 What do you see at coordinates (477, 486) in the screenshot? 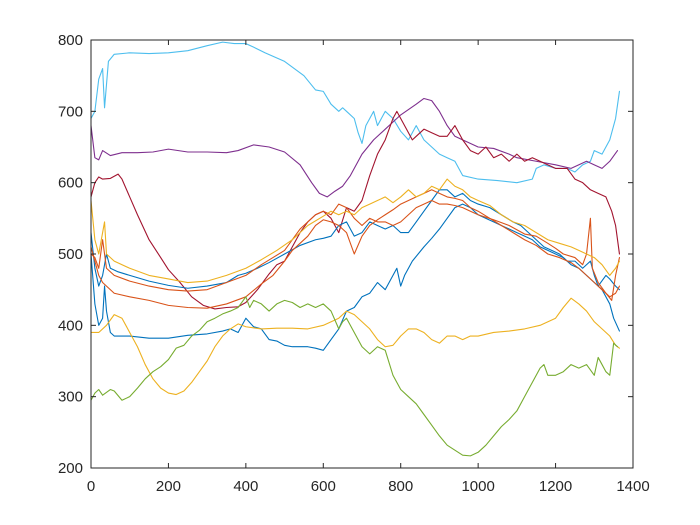
I see `x-tick-label: 1000` at bounding box center [477, 486].